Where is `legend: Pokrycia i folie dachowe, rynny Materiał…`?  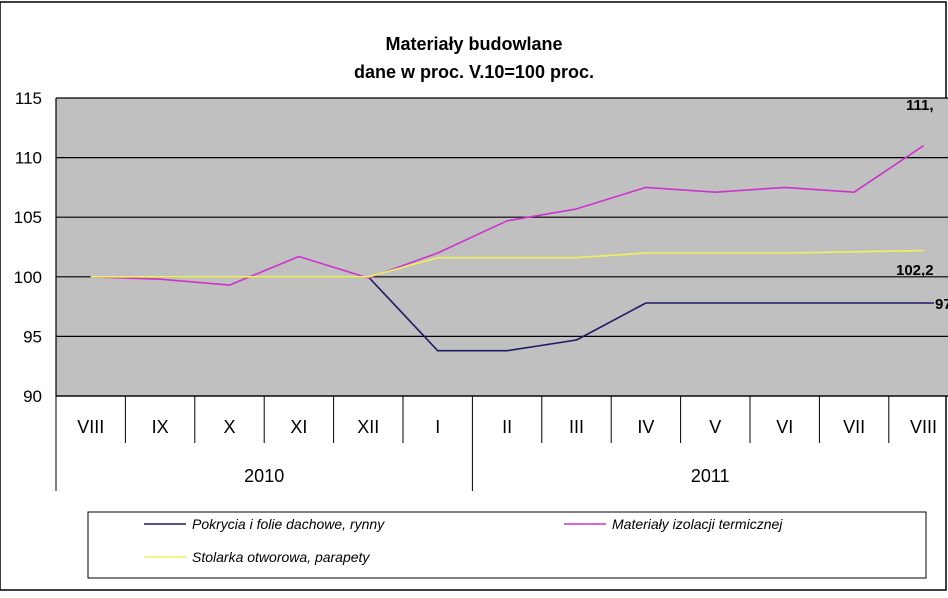
legend: Pokrycia i folie dachowe, rynny Materiał… is located at coordinates (507, 545).